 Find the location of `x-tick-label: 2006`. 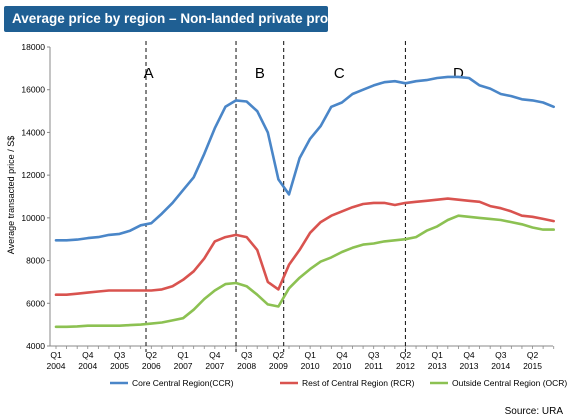

x-tick-label: 2006 is located at coordinates (151, 366).